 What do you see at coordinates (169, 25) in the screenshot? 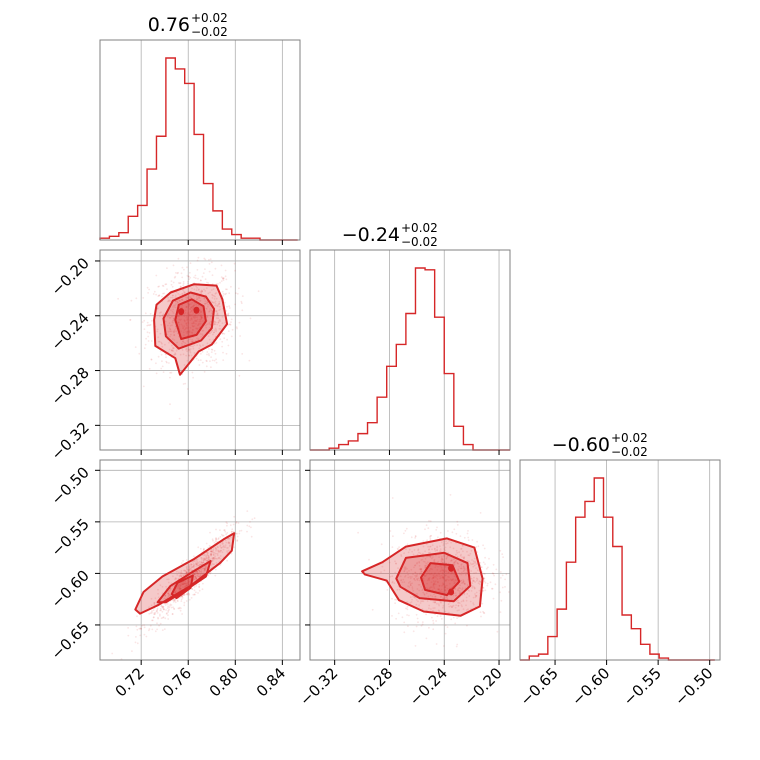
I see `panel-title-value: 0.76` at bounding box center [169, 25].